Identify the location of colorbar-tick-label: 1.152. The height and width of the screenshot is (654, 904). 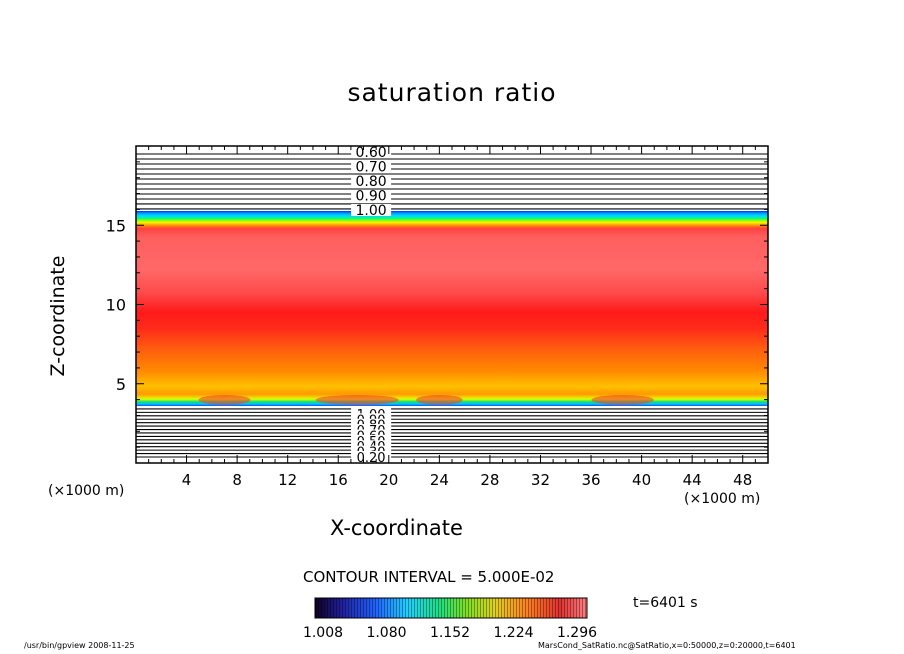
(450, 633).